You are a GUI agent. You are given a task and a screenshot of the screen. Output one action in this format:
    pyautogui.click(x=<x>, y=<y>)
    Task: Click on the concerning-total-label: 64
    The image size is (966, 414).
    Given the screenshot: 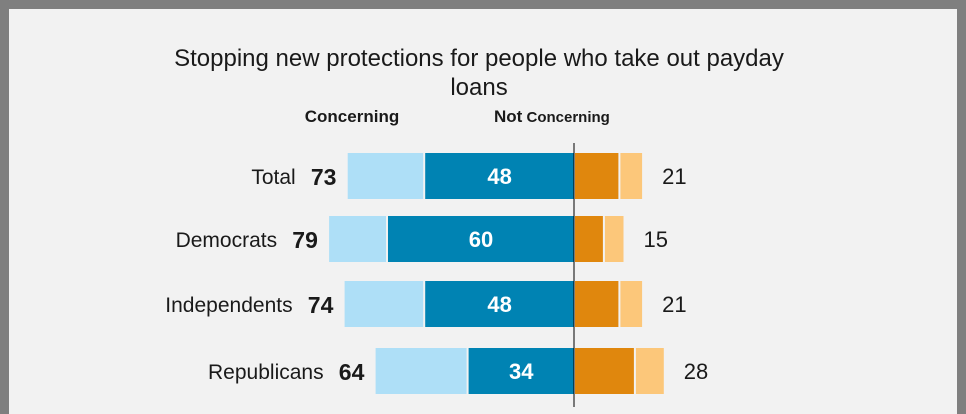 What is the action you would take?
    pyautogui.click(x=352, y=372)
    